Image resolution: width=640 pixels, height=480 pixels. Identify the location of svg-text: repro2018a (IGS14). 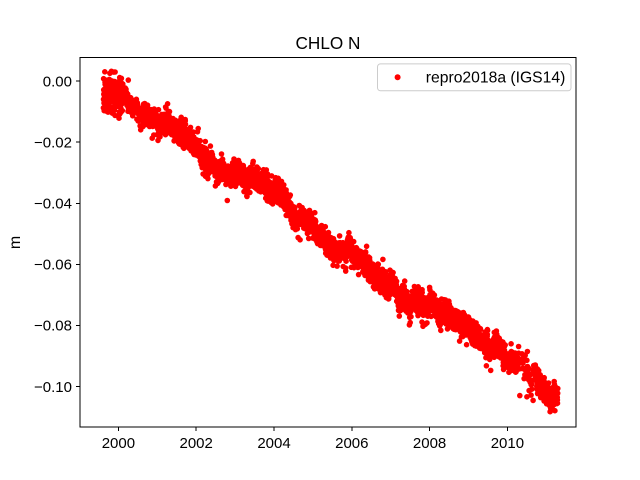
(496, 78).